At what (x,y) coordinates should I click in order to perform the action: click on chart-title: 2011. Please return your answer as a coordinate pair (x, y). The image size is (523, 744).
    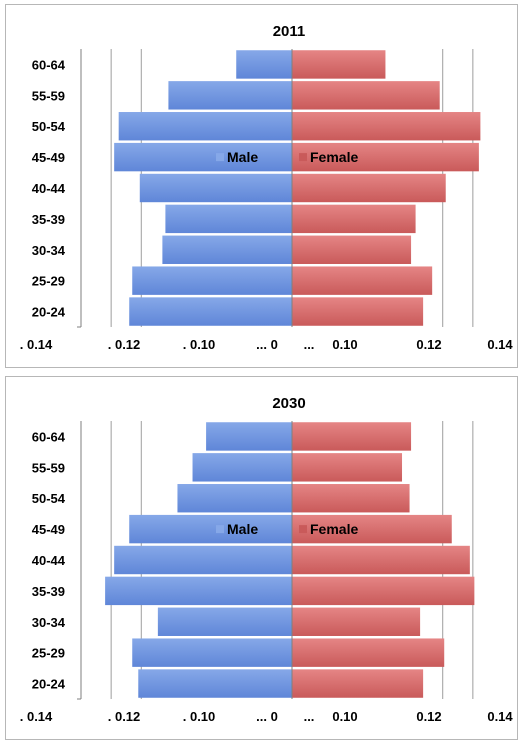
    Looking at the image, I should click on (289, 31).